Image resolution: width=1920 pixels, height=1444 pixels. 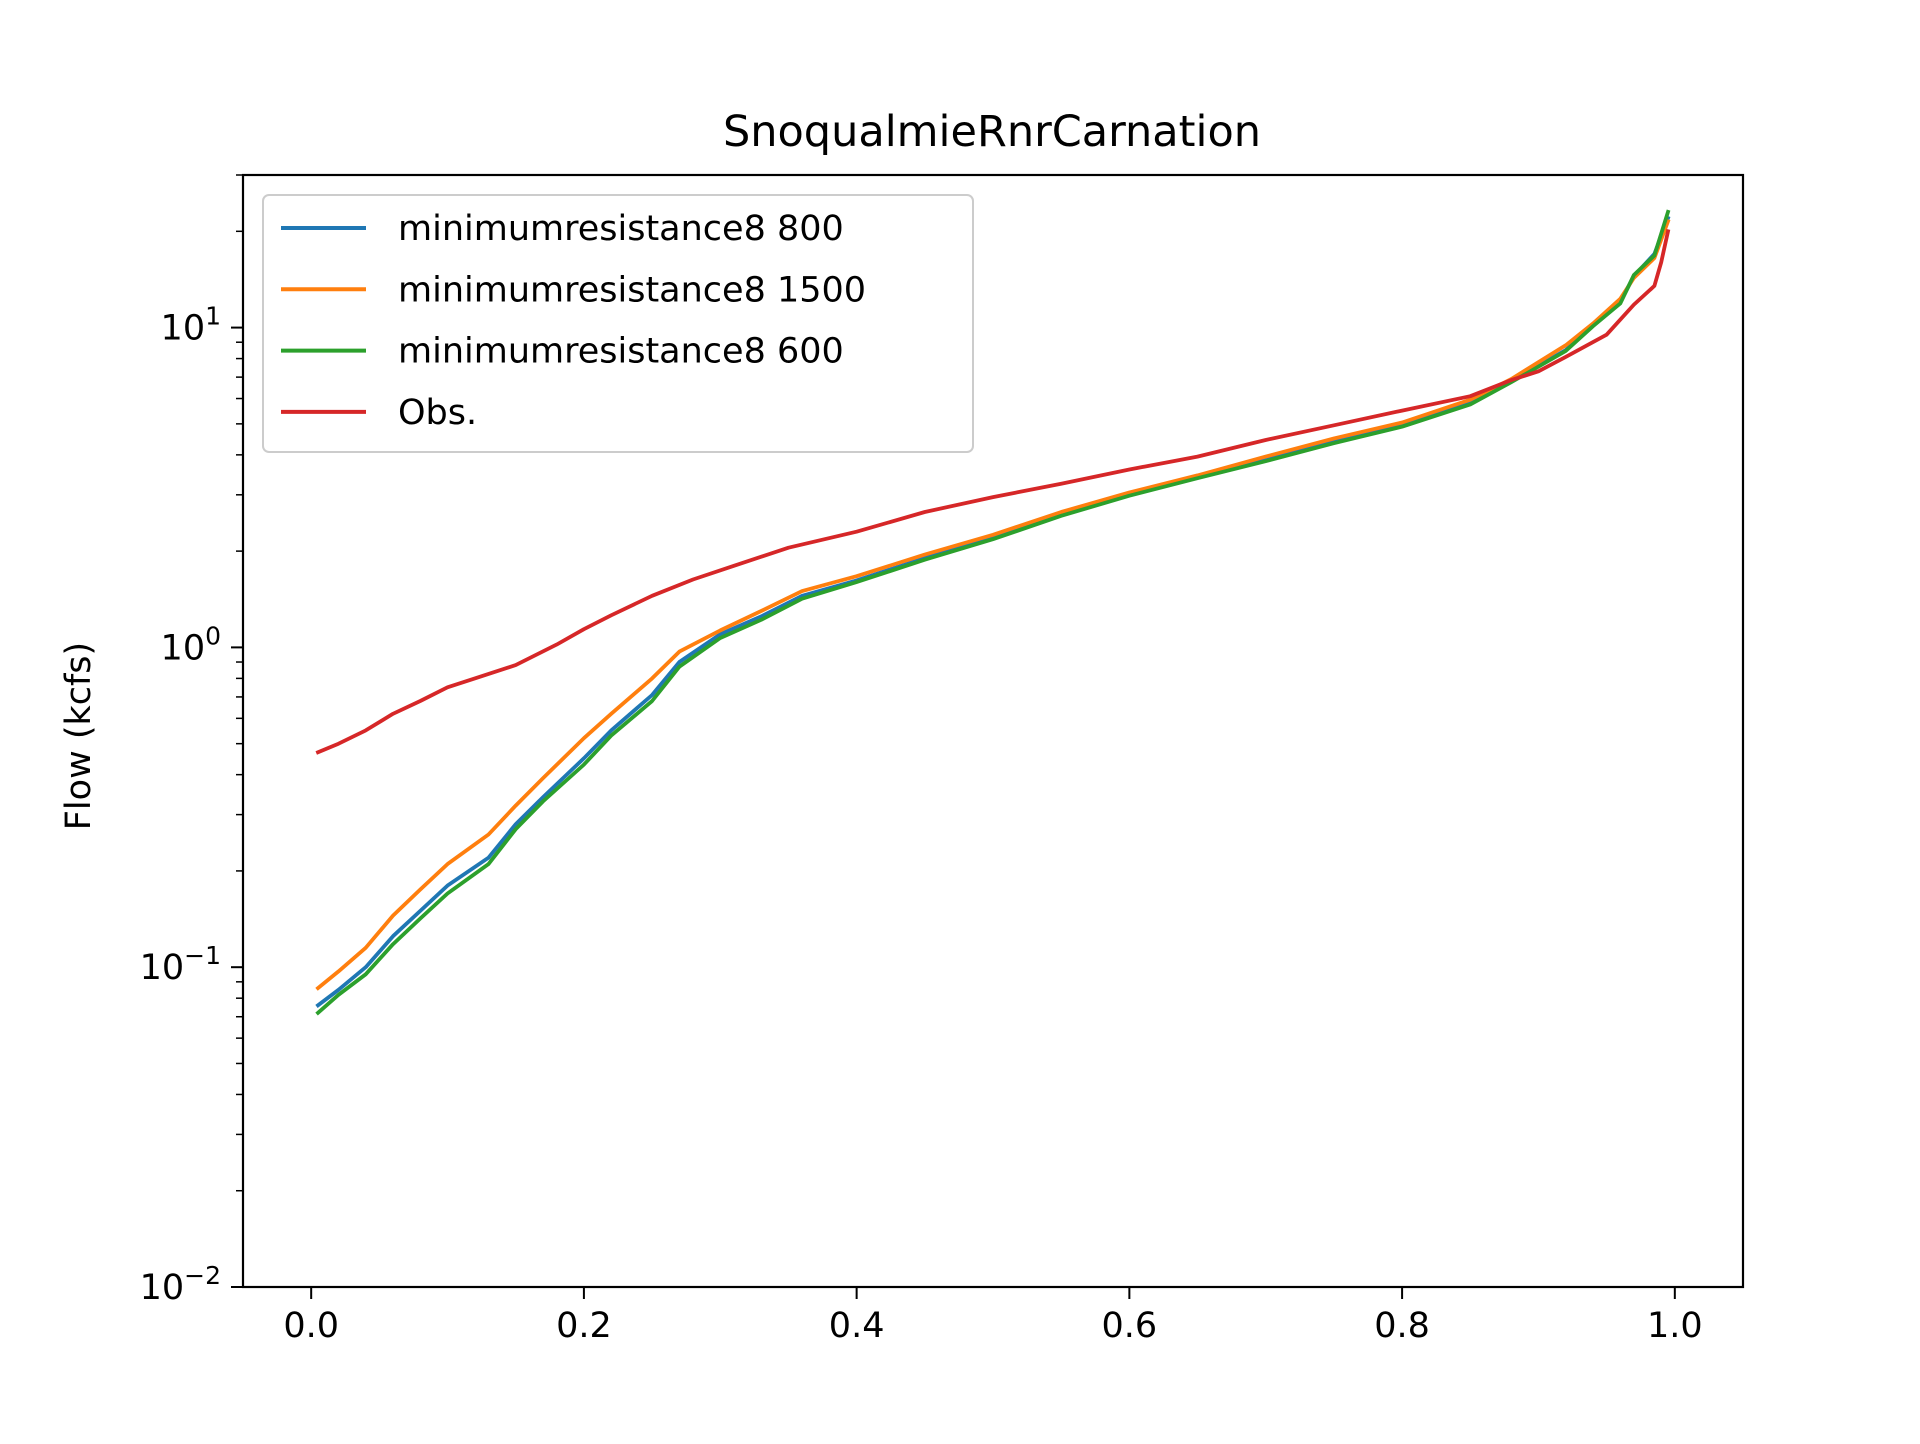 I want to click on x-tick-label: 0.6, so click(x=1130, y=1326).